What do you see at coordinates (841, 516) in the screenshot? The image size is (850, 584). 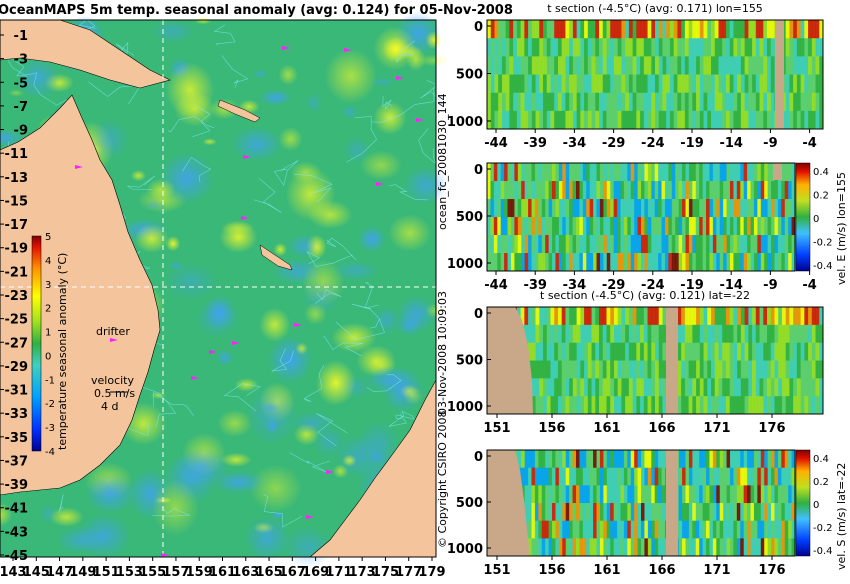 I see `vel-s-colorbar-label: vel. S (m/s) lat=-22` at bounding box center [841, 516].